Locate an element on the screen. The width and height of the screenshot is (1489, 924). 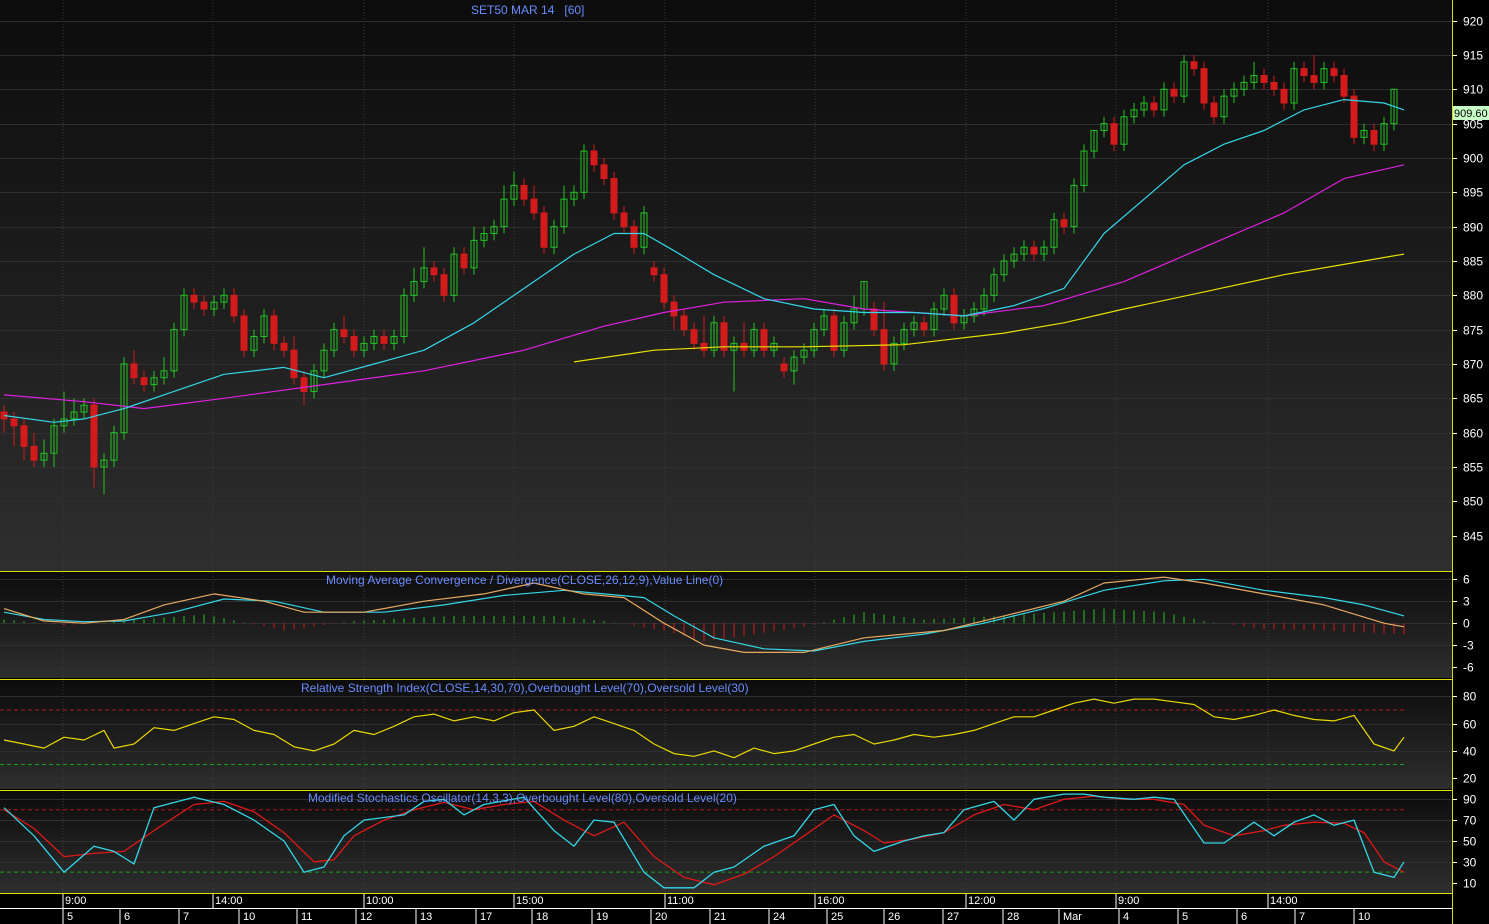
moving-average-slow-line is located at coordinates (989, 308).